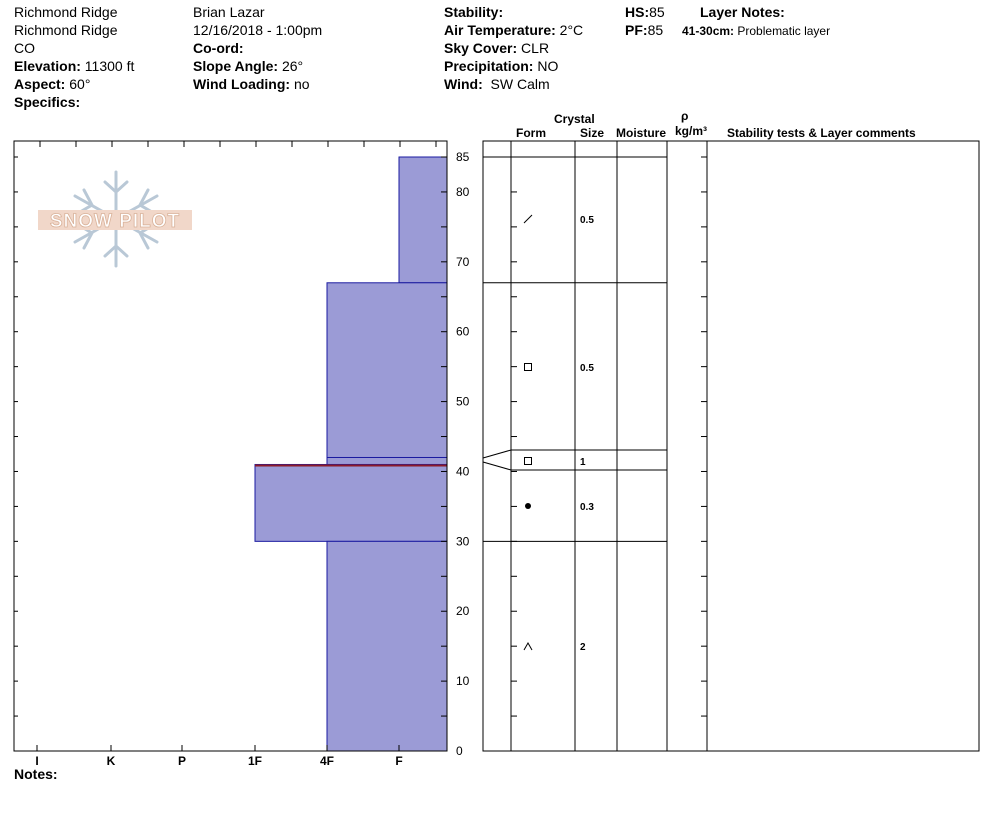  I want to click on logo-banner, so click(115, 220).